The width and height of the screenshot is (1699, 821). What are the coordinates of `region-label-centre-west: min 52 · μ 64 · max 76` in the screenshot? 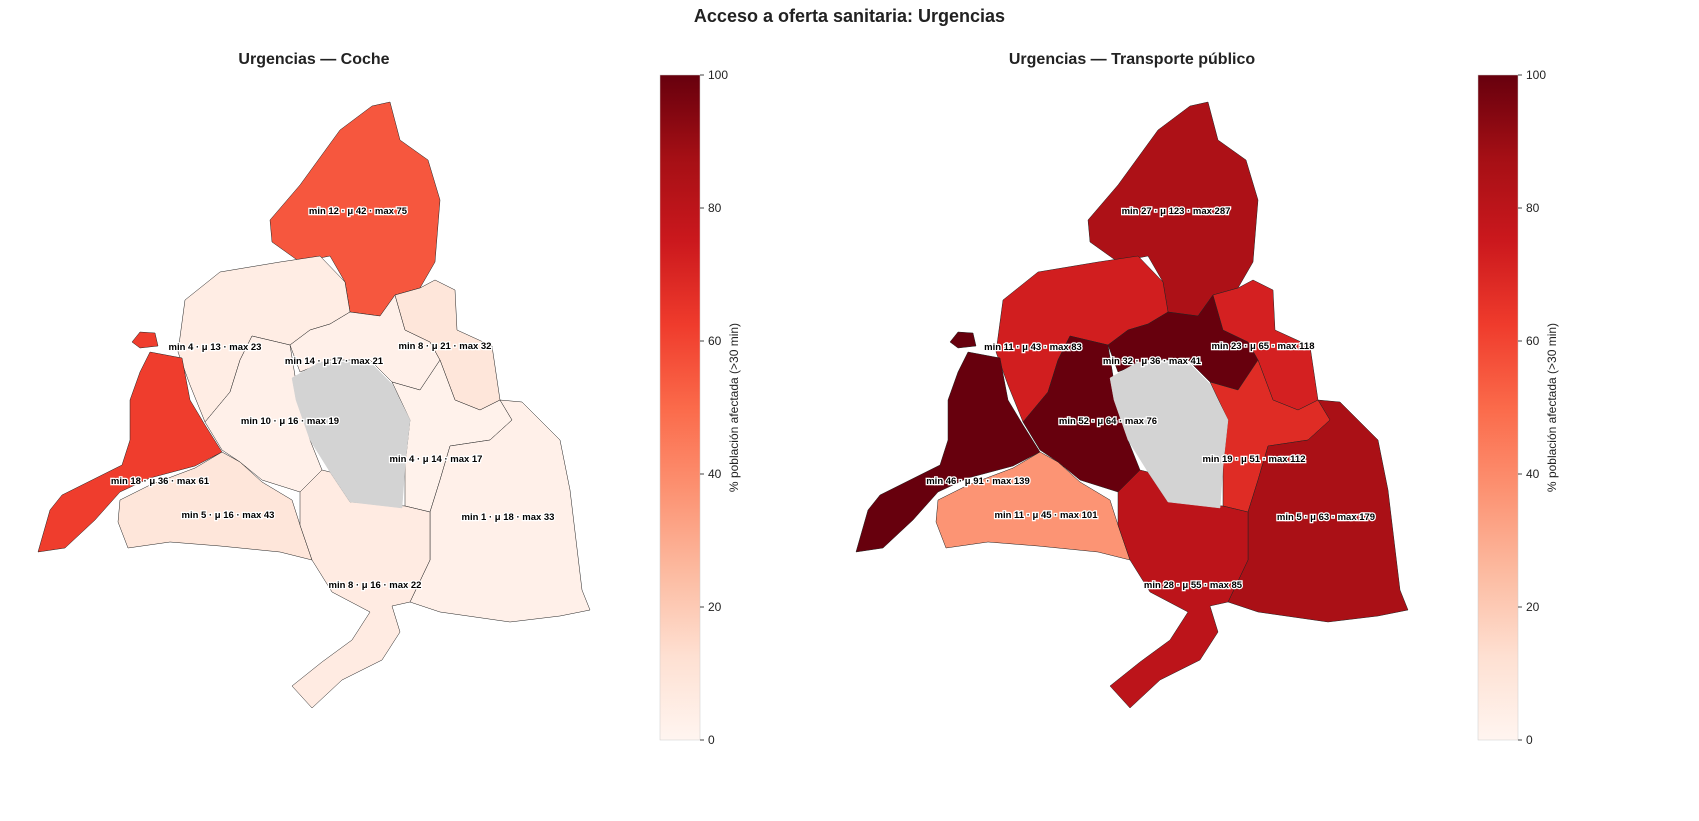 It's located at (1108, 421).